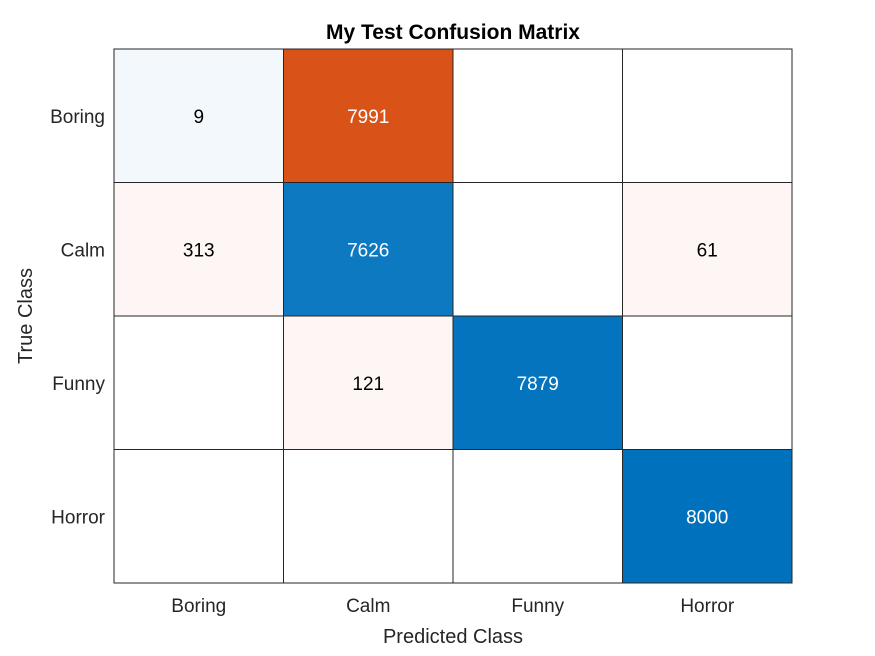 The height and width of the screenshot is (656, 875). I want to click on matrix-cell-calm-calm, so click(368, 249).